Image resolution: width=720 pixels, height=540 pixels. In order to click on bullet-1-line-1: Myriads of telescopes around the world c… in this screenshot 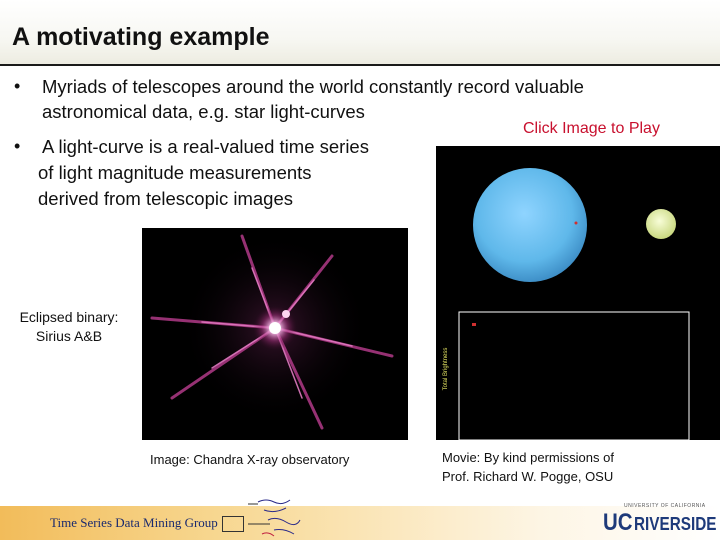, I will do `click(313, 86)`.